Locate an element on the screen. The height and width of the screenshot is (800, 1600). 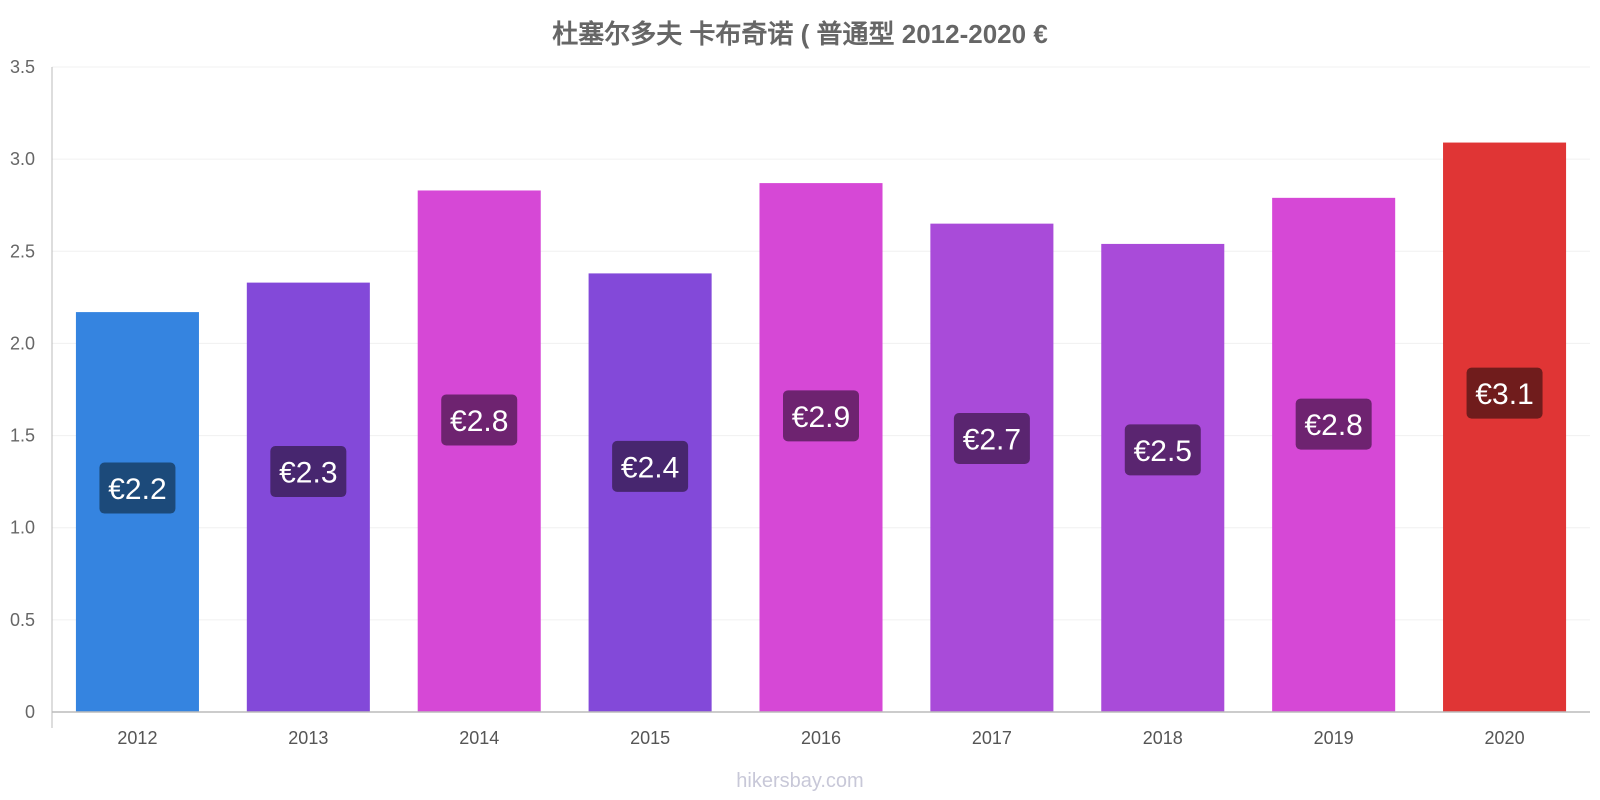
y-tick-label: 2.0 is located at coordinates (22, 343).